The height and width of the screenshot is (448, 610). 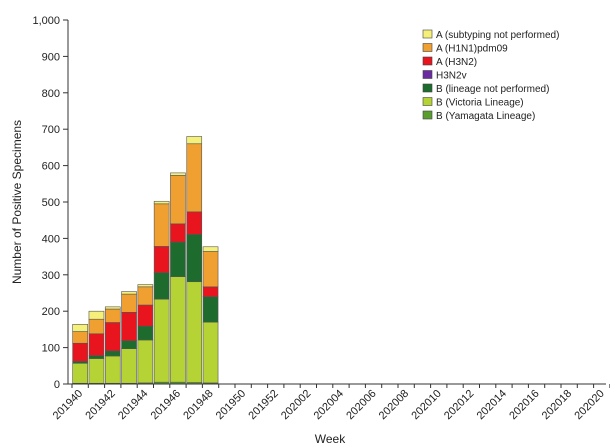 I want to click on x-tick-label: 202020, so click(x=589, y=405).